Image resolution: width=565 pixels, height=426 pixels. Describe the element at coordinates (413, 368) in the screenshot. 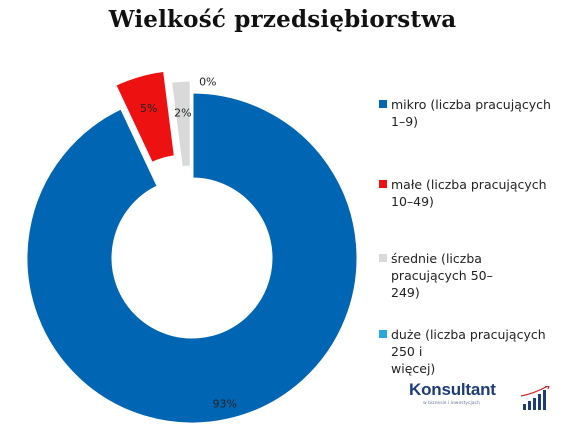

I see `legend-label-duze-line2: więcej)` at that location.